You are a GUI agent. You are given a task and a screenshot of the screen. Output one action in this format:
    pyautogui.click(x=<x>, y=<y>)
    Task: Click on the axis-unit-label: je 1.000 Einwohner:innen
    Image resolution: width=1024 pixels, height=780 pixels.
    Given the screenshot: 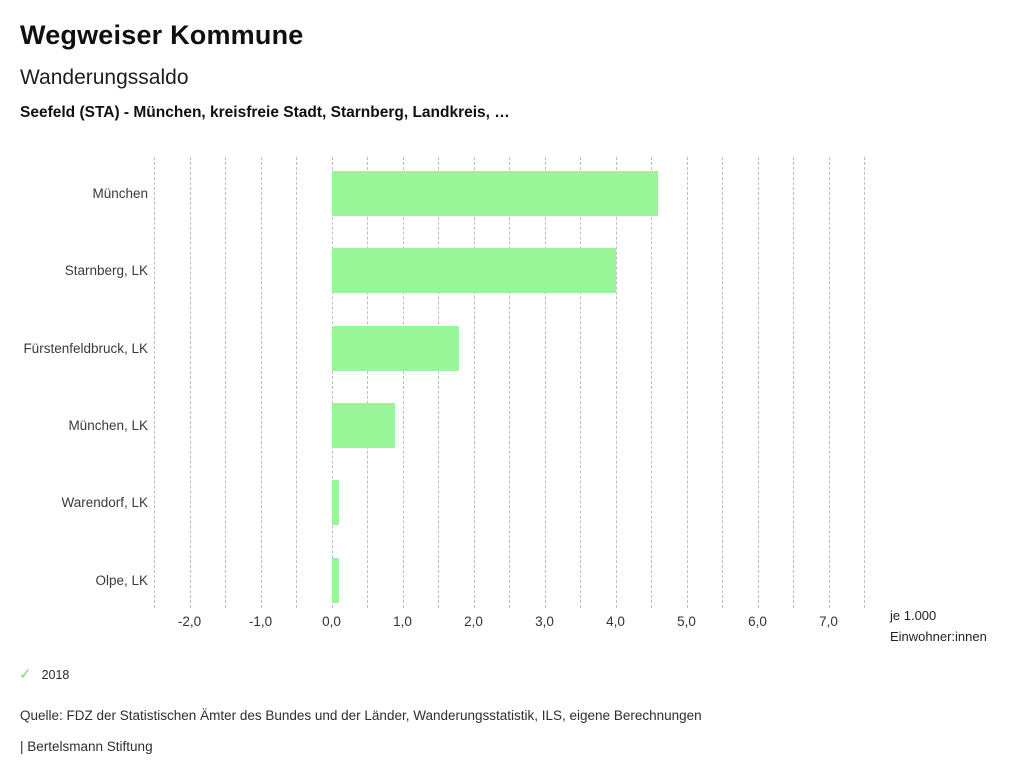 What is the action you would take?
    pyautogui.click(x=938, y=626)
    